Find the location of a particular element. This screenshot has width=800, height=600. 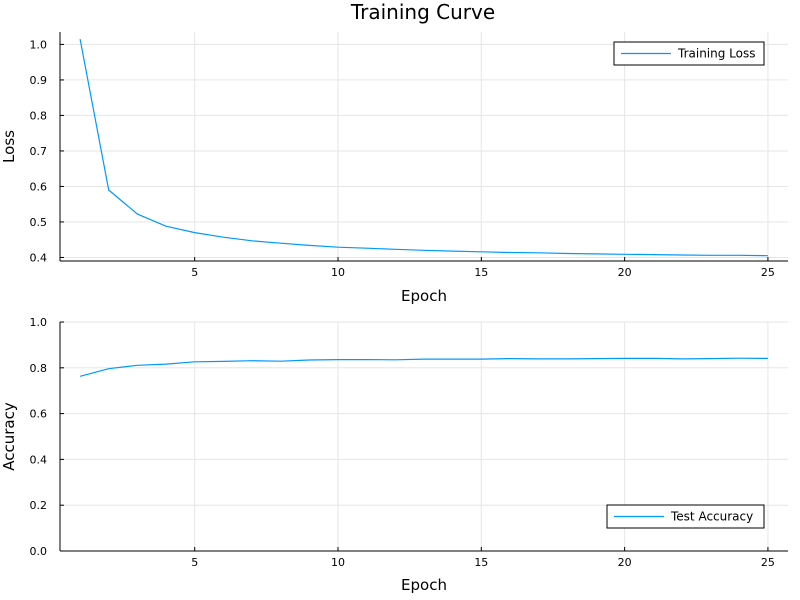

y-axis-label: Loss is located at coordinates (9, 146).